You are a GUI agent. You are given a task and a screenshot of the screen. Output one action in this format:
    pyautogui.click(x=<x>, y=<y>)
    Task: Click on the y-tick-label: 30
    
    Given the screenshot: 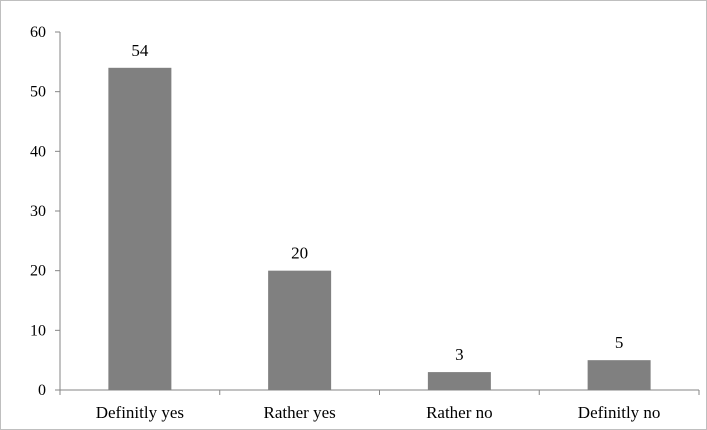 What is the action you would take?
    pyautogui.click(x=38, y=211)
    